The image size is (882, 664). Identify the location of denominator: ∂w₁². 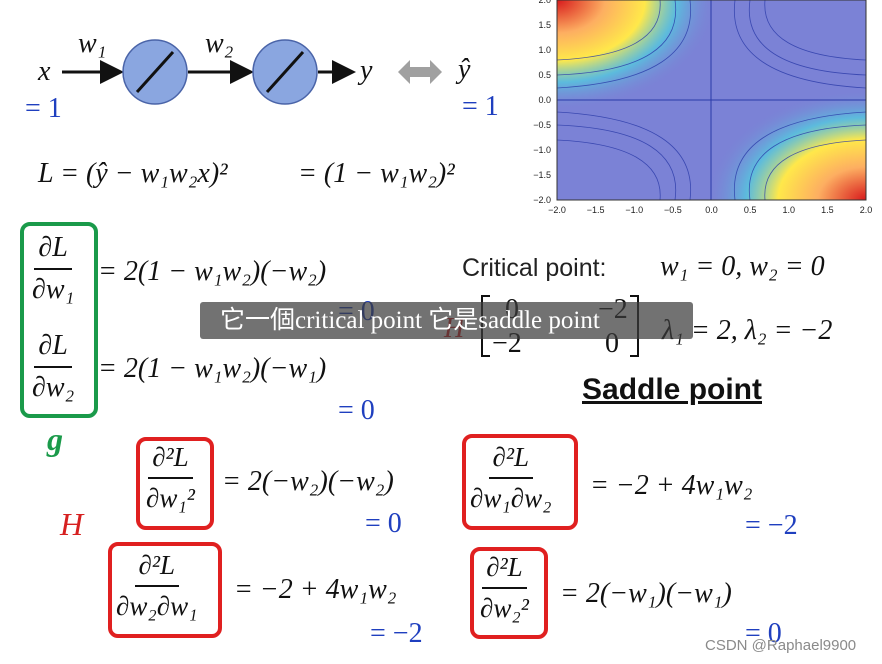
(170, 498).